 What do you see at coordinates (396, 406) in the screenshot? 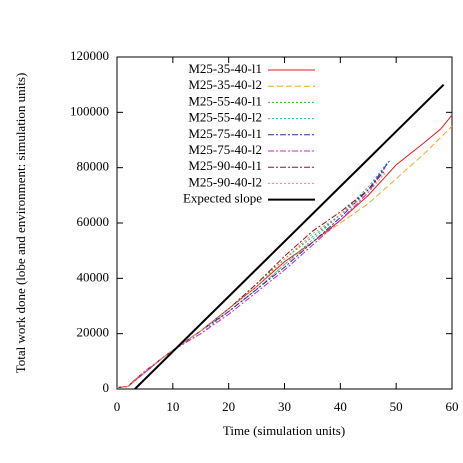
I see `x-tick-label: 50` at bounding box center [396, 406].